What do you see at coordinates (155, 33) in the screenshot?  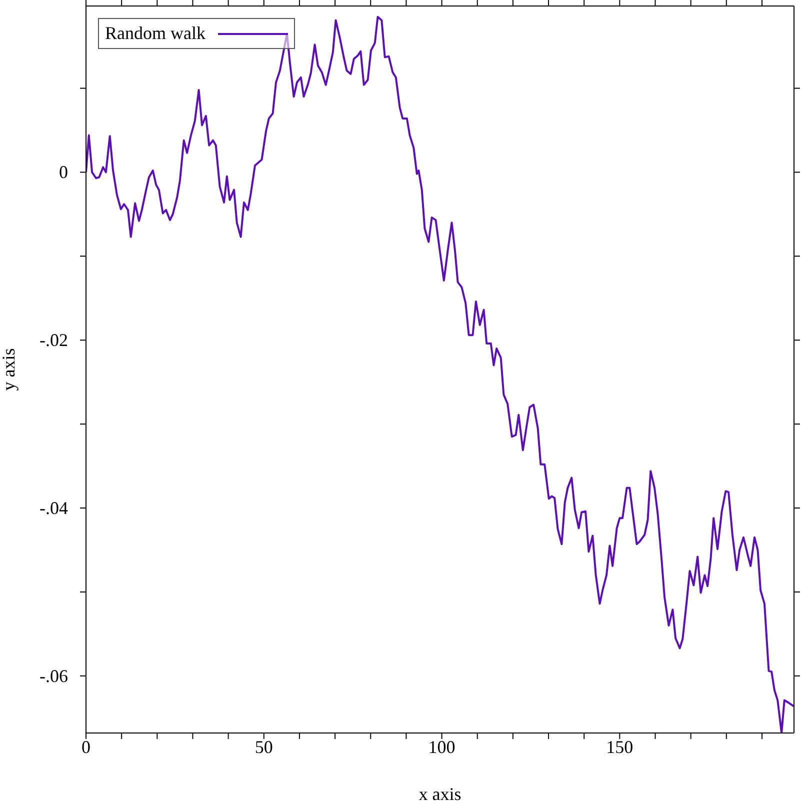 I see `legend-label: Random walk` at bounding box center [155, 33].